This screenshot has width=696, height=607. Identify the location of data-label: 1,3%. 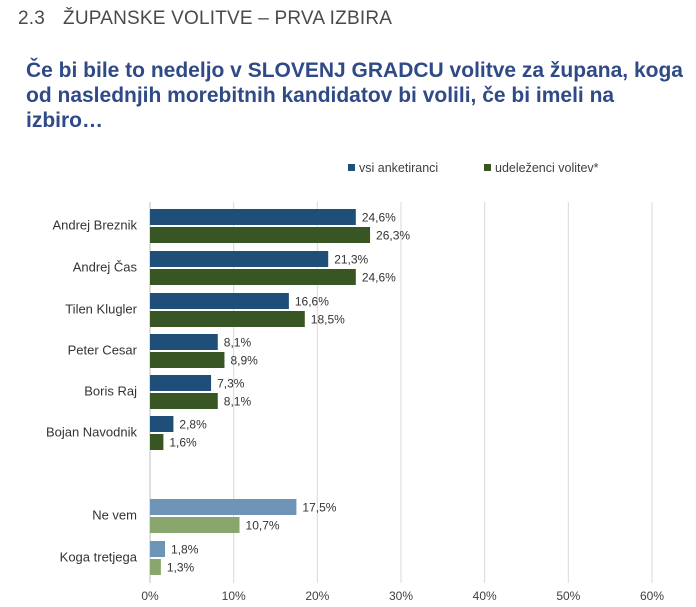
(181, 568).